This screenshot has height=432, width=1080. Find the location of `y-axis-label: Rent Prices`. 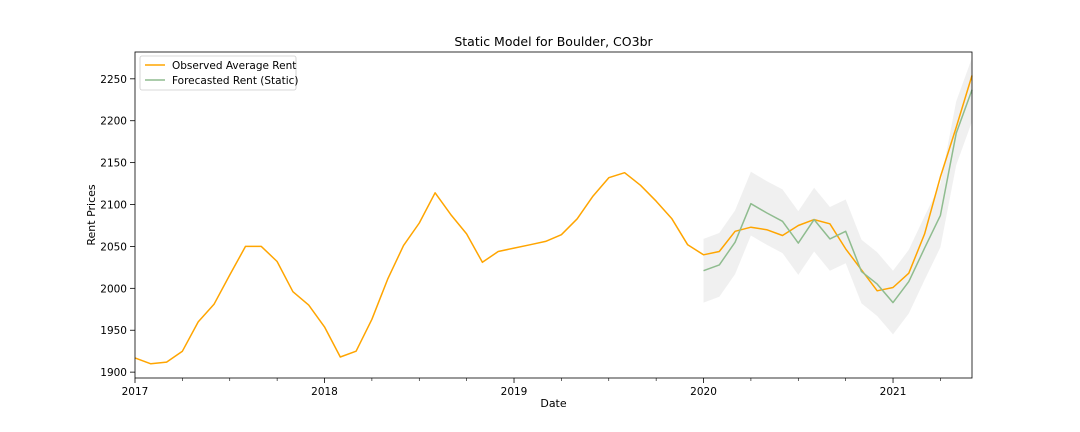

y-axis-label: Rent Prices is located at coordinates (91, 215).